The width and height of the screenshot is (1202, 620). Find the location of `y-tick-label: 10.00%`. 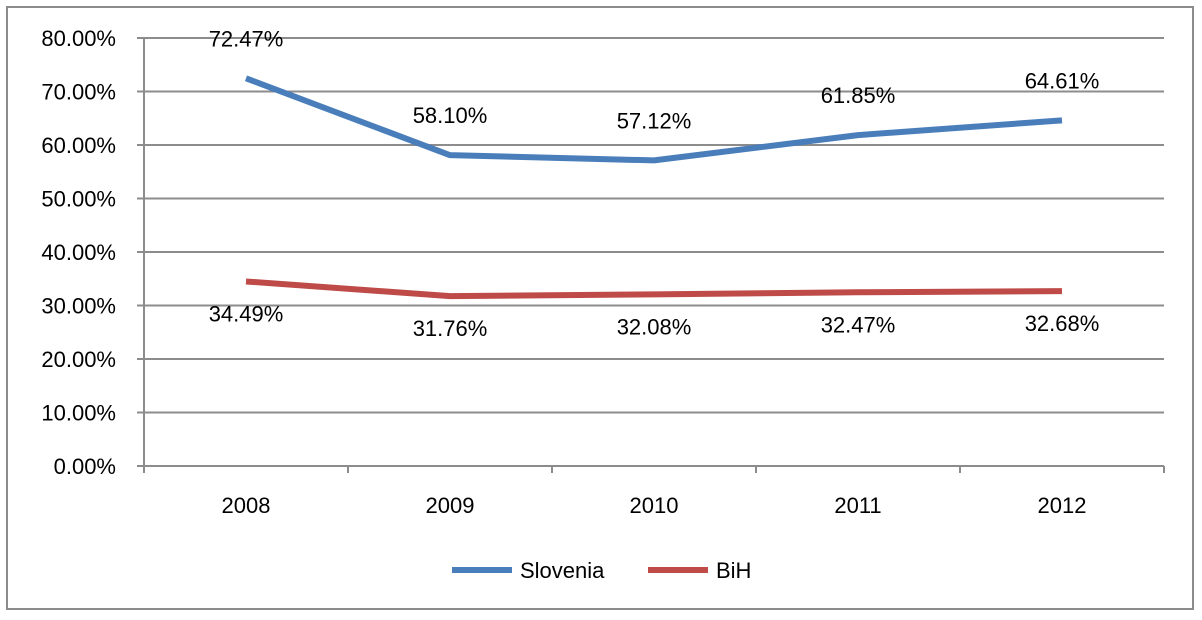

y-tick-label: 10.00% is located at coordinates (78, 413).